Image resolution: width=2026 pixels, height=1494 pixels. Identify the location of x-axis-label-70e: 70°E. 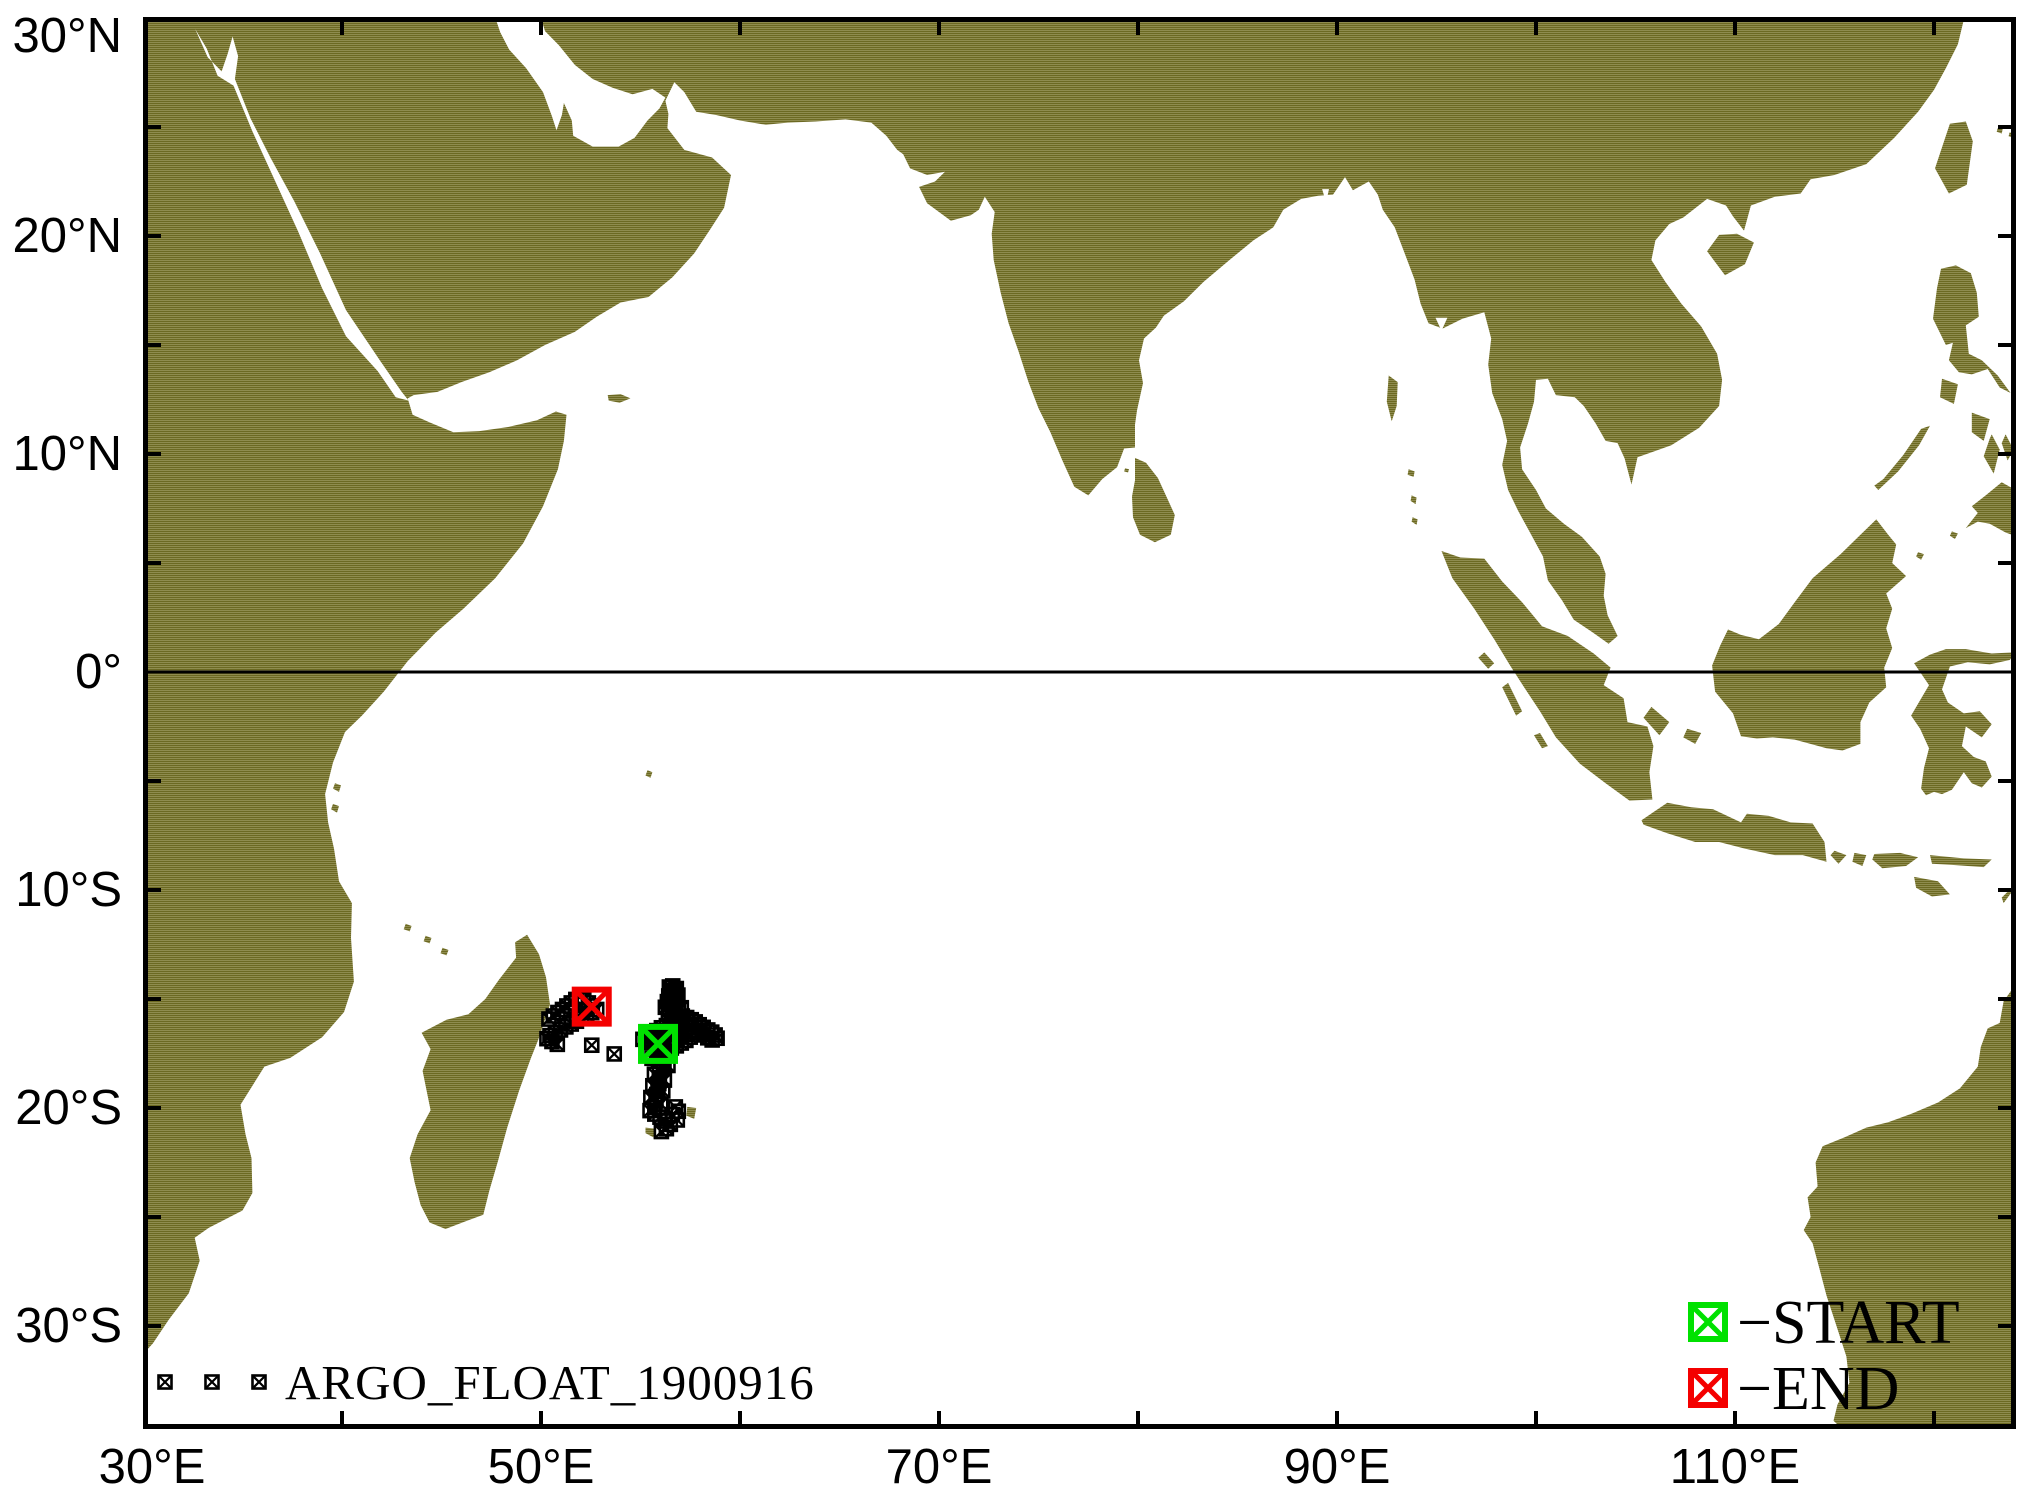
(939, 1467).